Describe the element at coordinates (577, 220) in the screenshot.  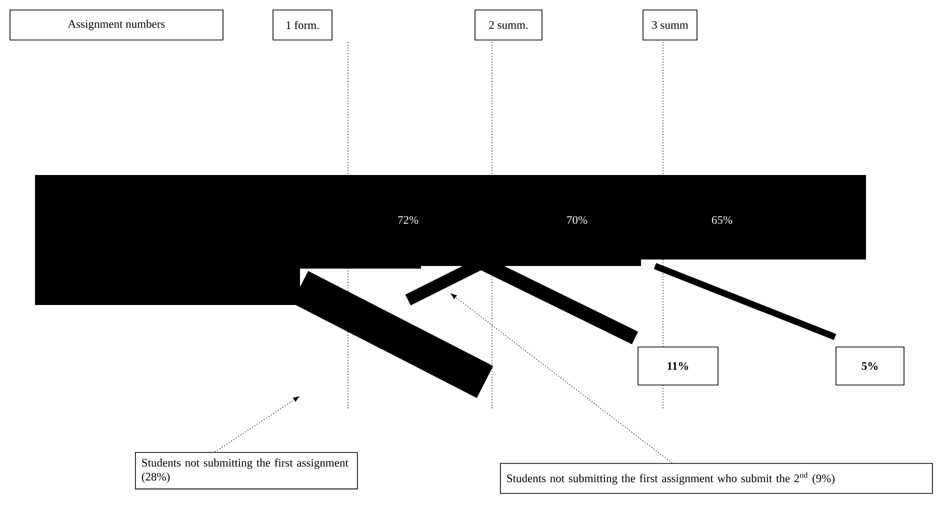
I see `data-label: 70%` at that location.